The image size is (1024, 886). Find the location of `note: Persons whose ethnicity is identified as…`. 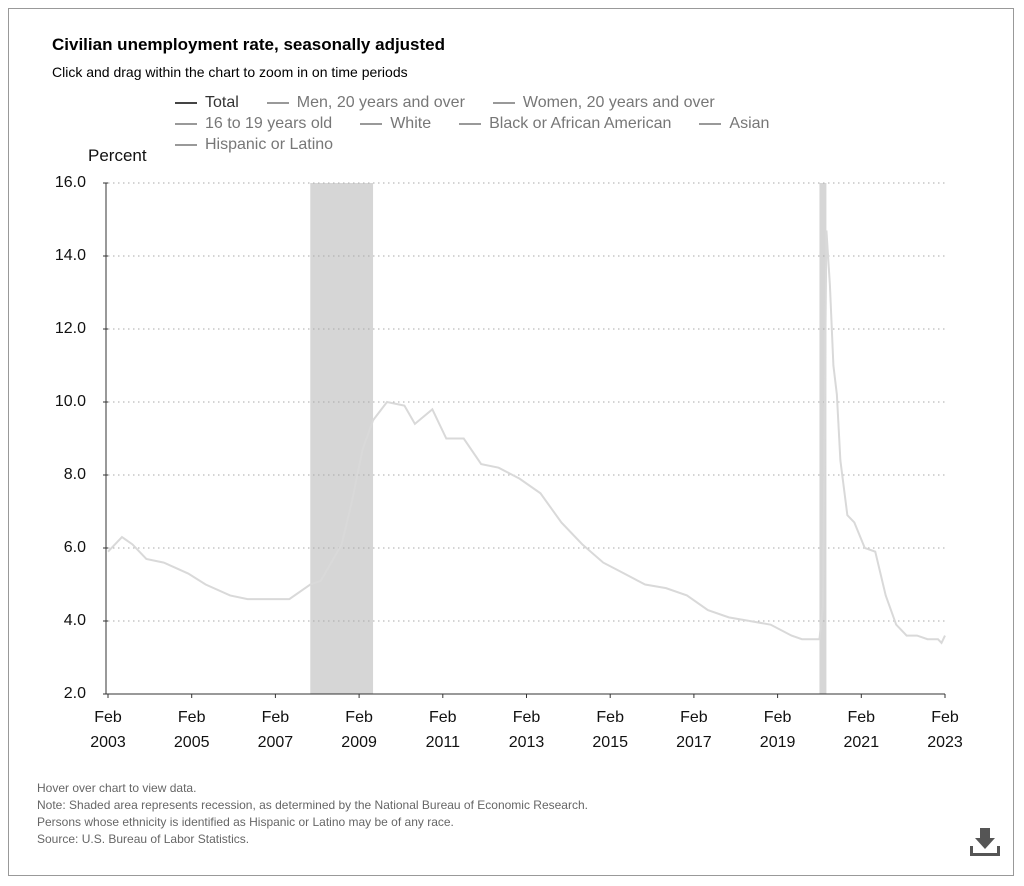

note: Persons whose ethnicity is identified as… is located at coordinates (245, 822).